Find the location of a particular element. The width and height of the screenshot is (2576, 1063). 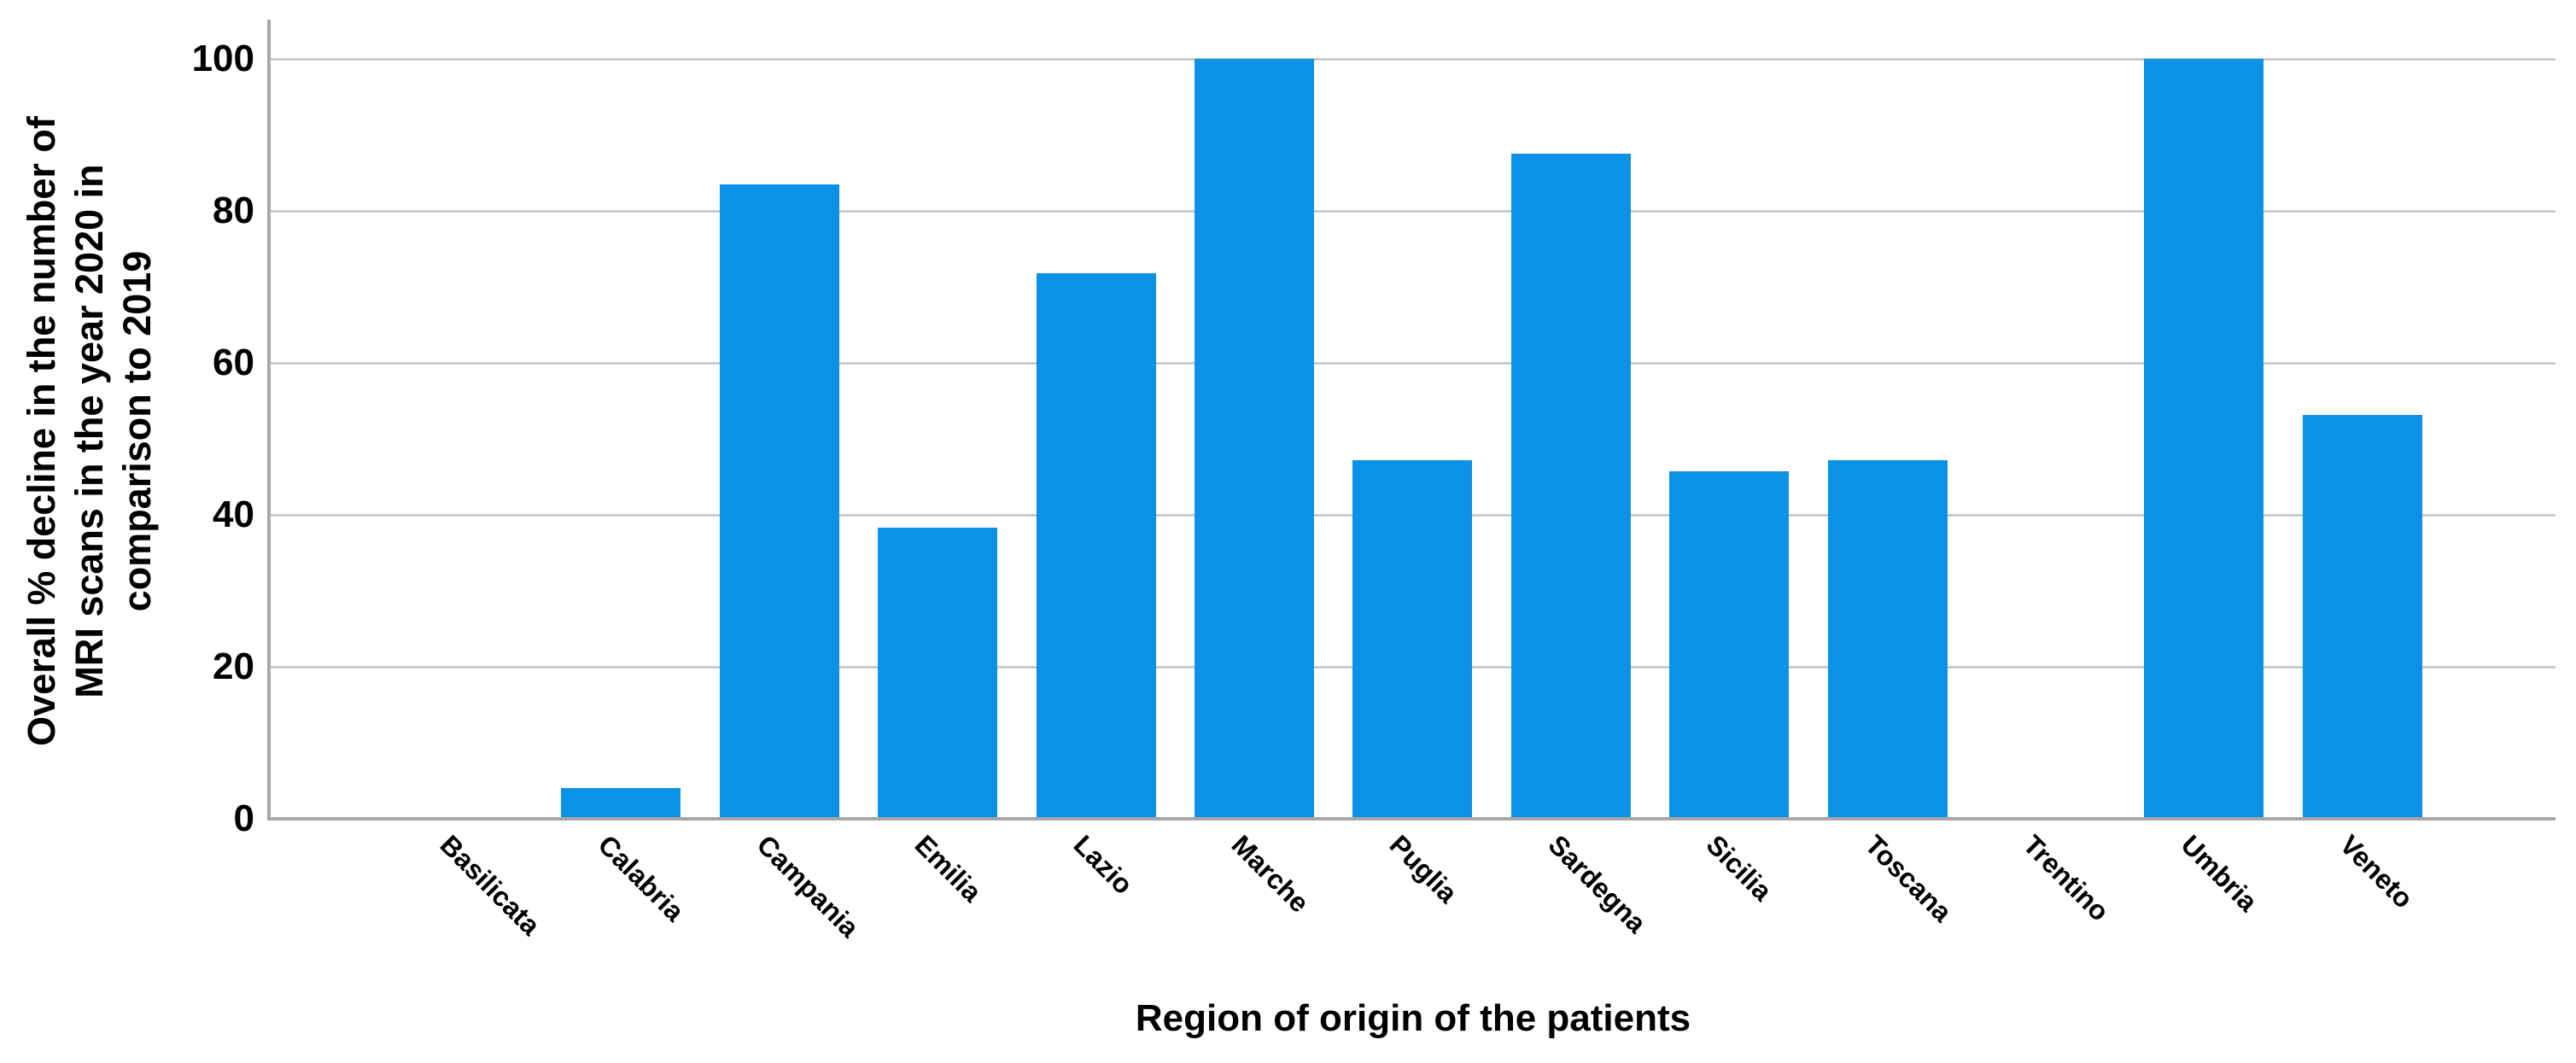

bar-lazio is located at coordinates (1096, 546).